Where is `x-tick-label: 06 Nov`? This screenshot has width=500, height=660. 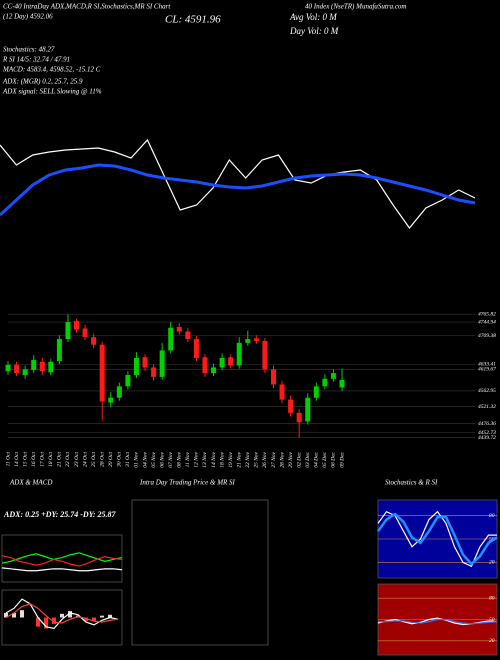 x-tick-label: 06 Nov is located at coordinates (162, 459).